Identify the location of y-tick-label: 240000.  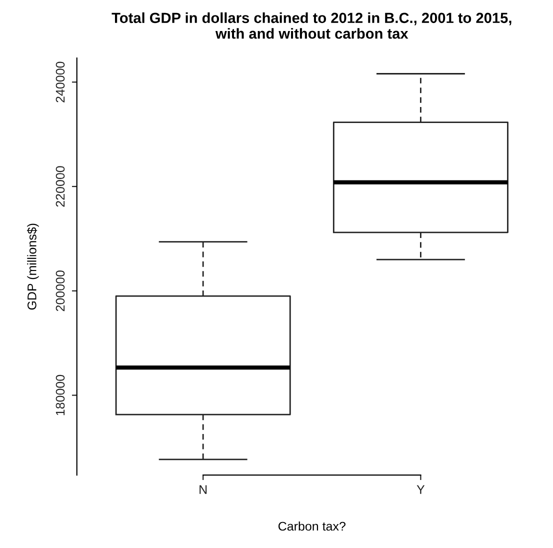
(60, 82).